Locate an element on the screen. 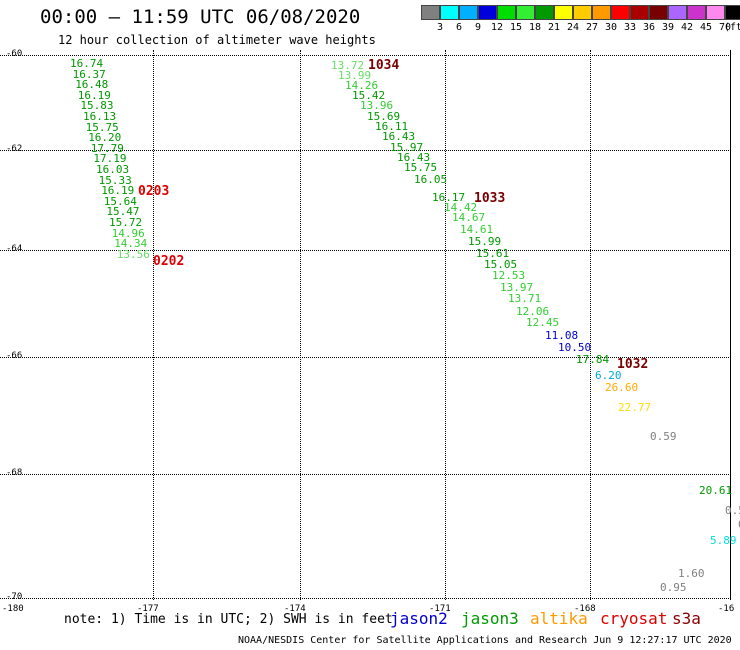  latitude-label: -60 is located at coordinates (14, 54).